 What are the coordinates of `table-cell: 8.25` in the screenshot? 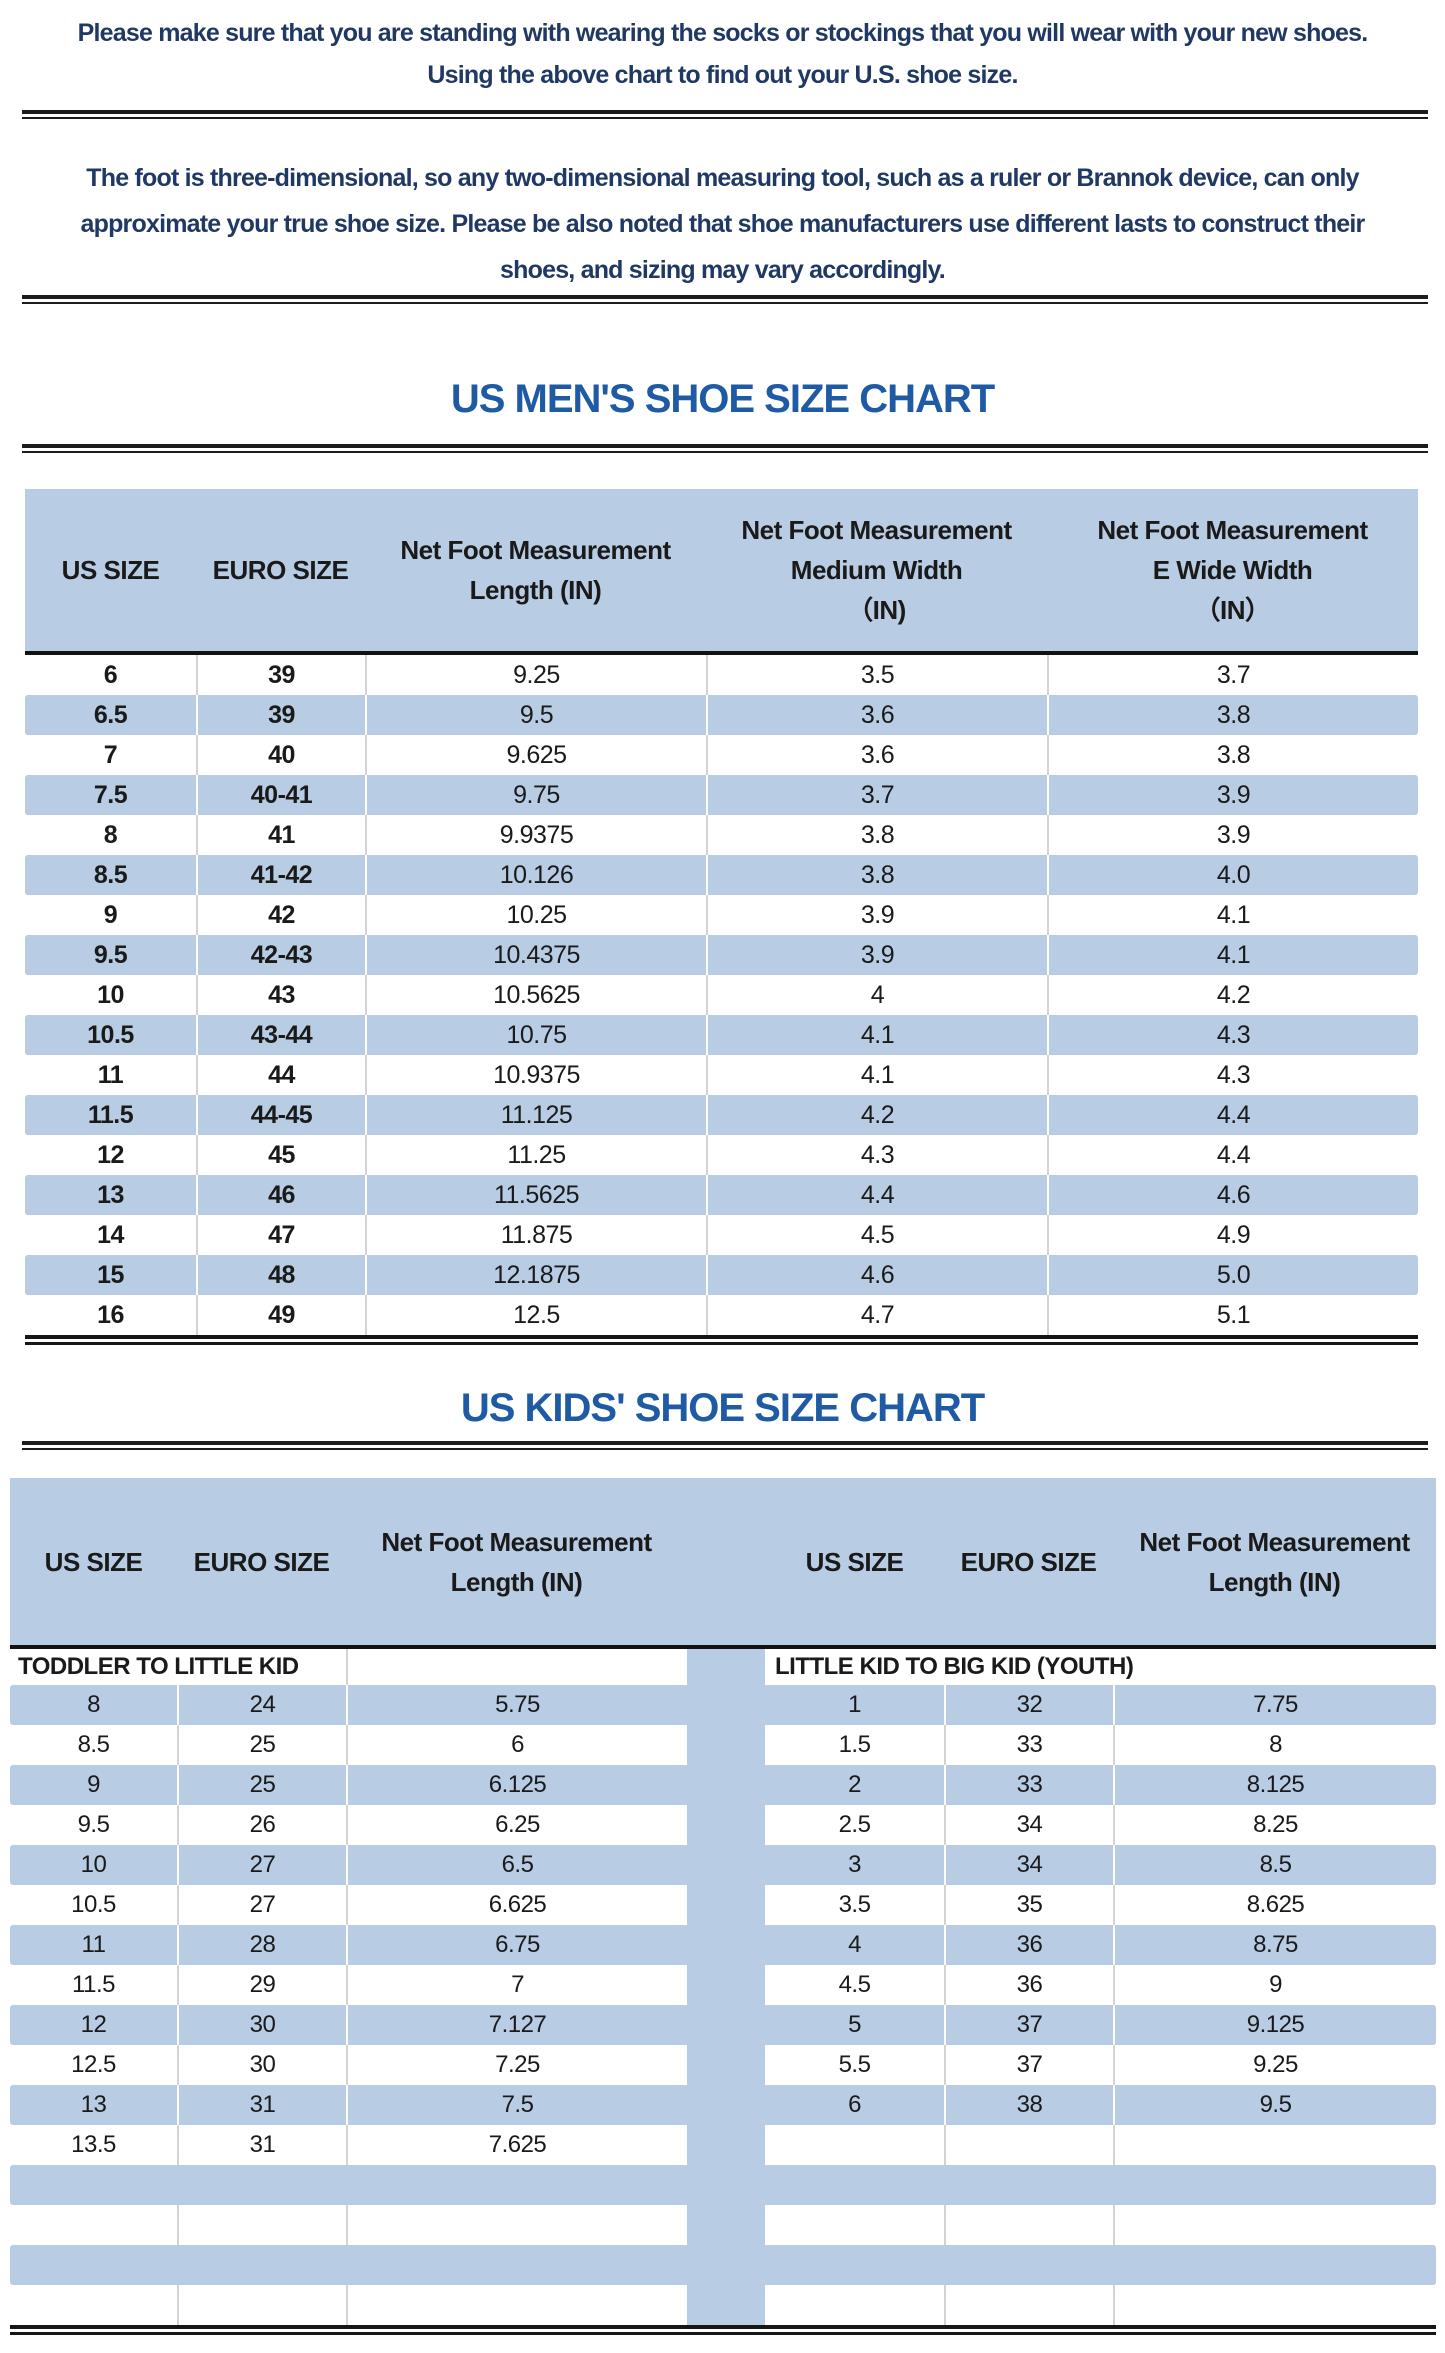 It's located at (1274, 1825).